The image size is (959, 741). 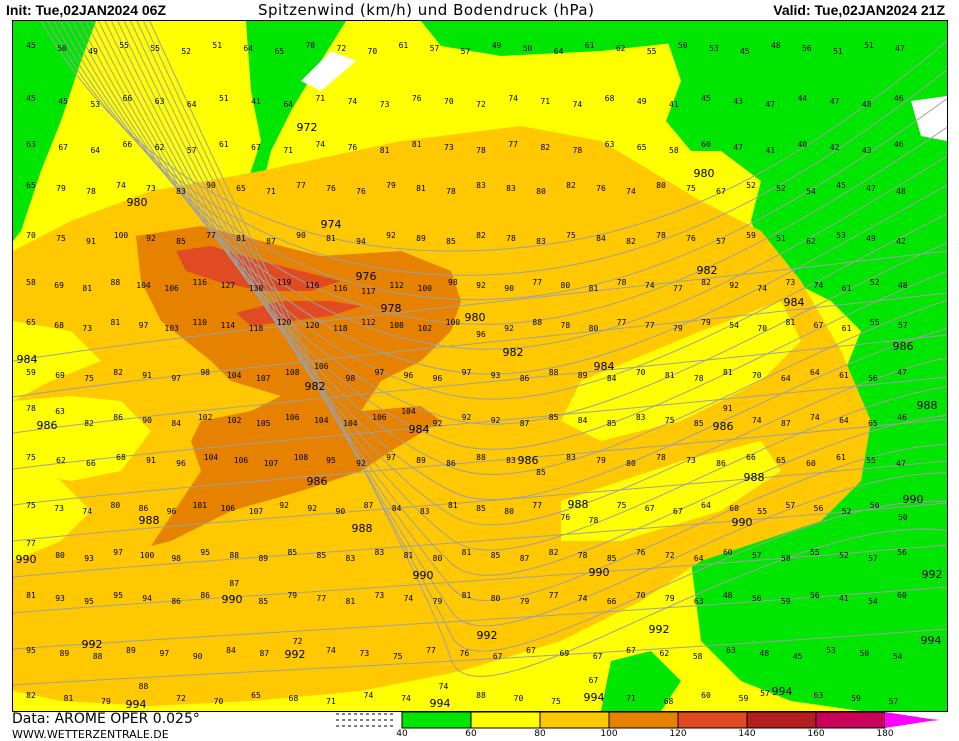 What do you see at coordinates (256, 101) in the screenshot?
I see `wind-gust-value: 41` at bounding box center [256, 101].